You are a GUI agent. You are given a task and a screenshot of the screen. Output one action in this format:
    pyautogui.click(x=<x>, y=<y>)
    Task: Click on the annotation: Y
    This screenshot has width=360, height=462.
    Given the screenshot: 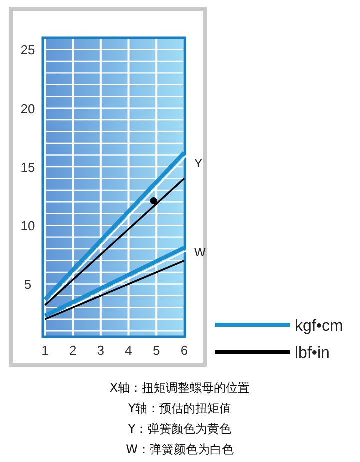 What is the action you would take?
    pyautogui.click(x=198, y=163)
    